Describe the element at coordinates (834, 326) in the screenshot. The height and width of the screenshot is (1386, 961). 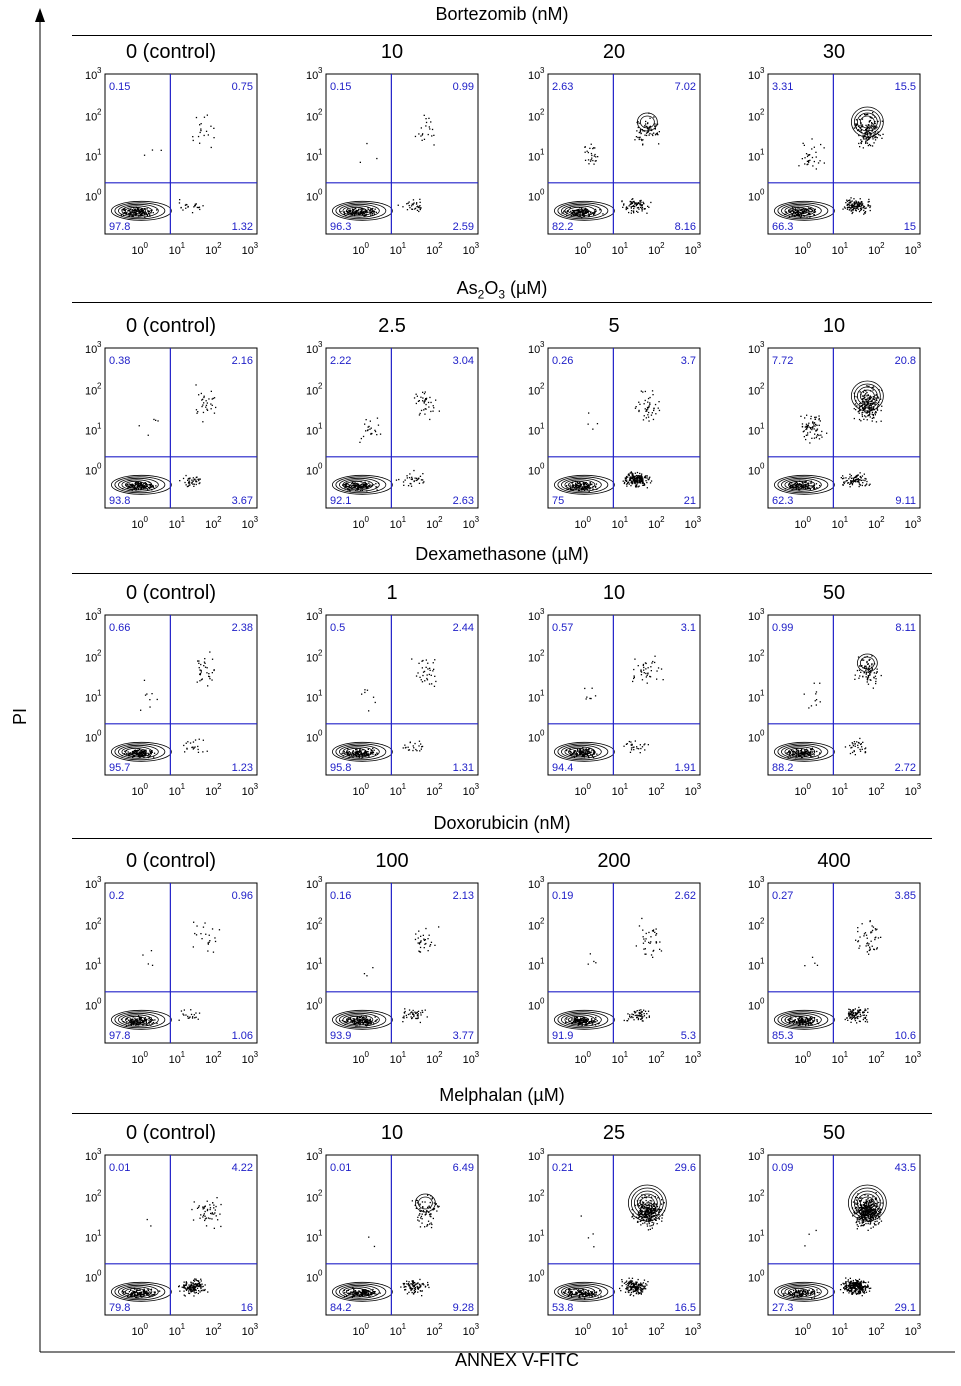
I see `panel-label: 10` at that location.